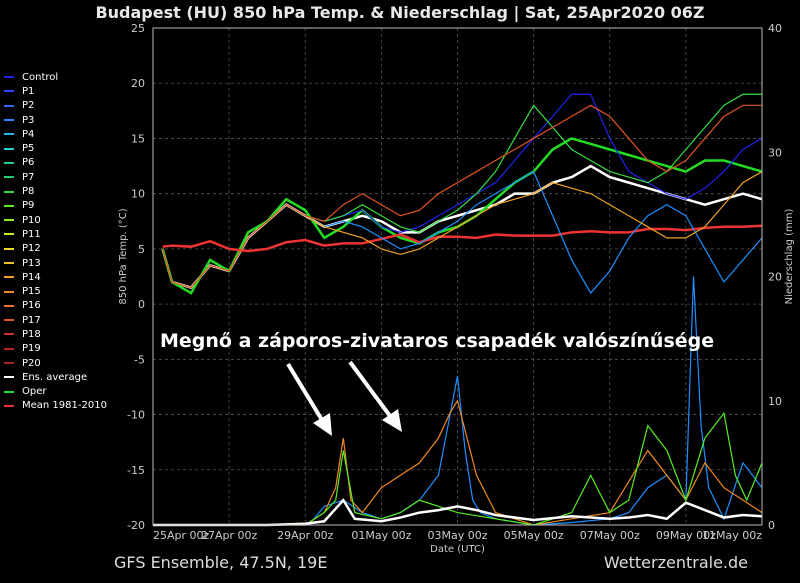  Describe the element at coordinates (55, 163) in the screenshot. I see `legend-item: P6` at that location.